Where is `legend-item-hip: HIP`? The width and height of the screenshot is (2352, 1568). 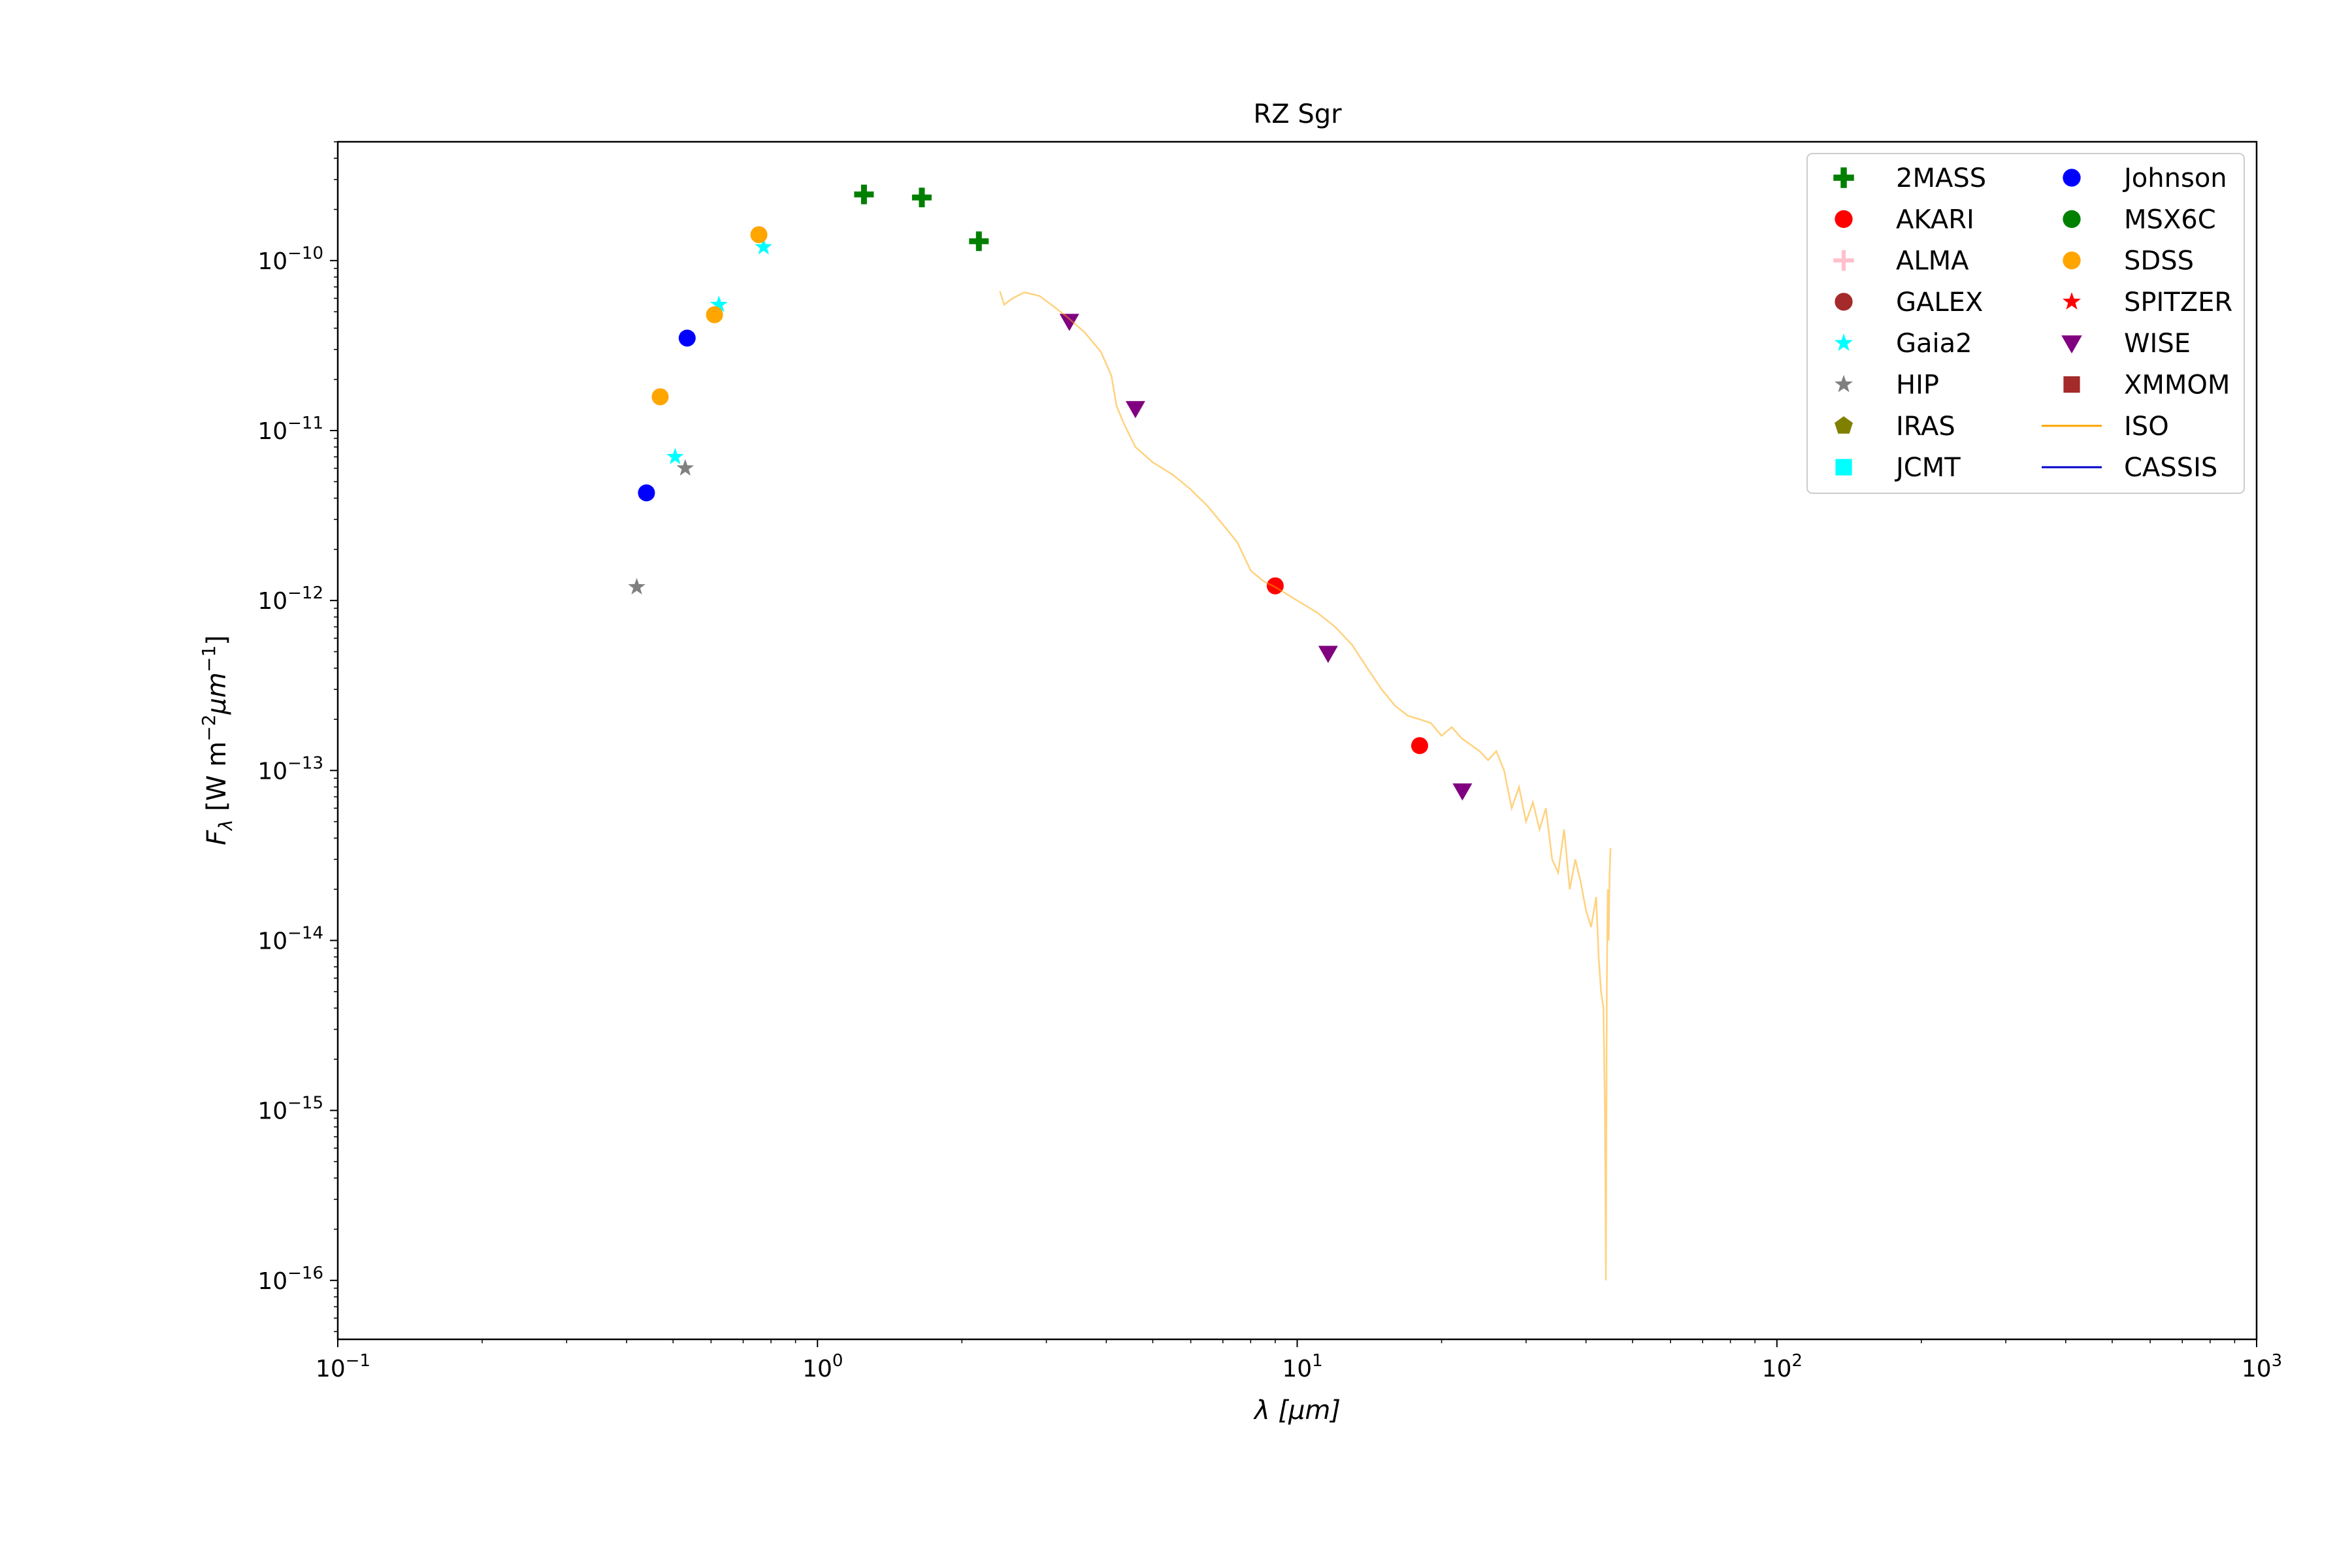
legend-item-hip: HIP is located at coordinates (1887, 385).